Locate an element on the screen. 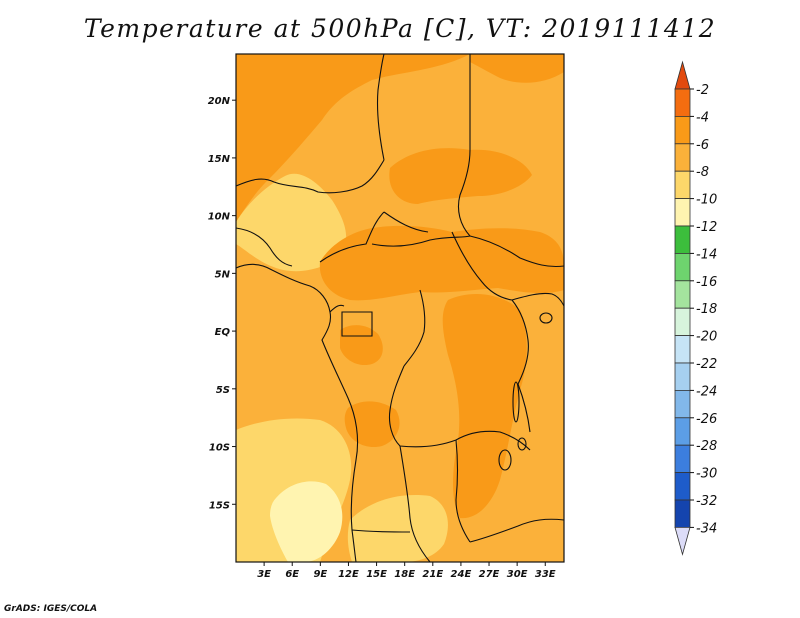 The image size is (800, 618). grads-credit: GrADS: IGES/COLA is located at coordinates (51, 609).